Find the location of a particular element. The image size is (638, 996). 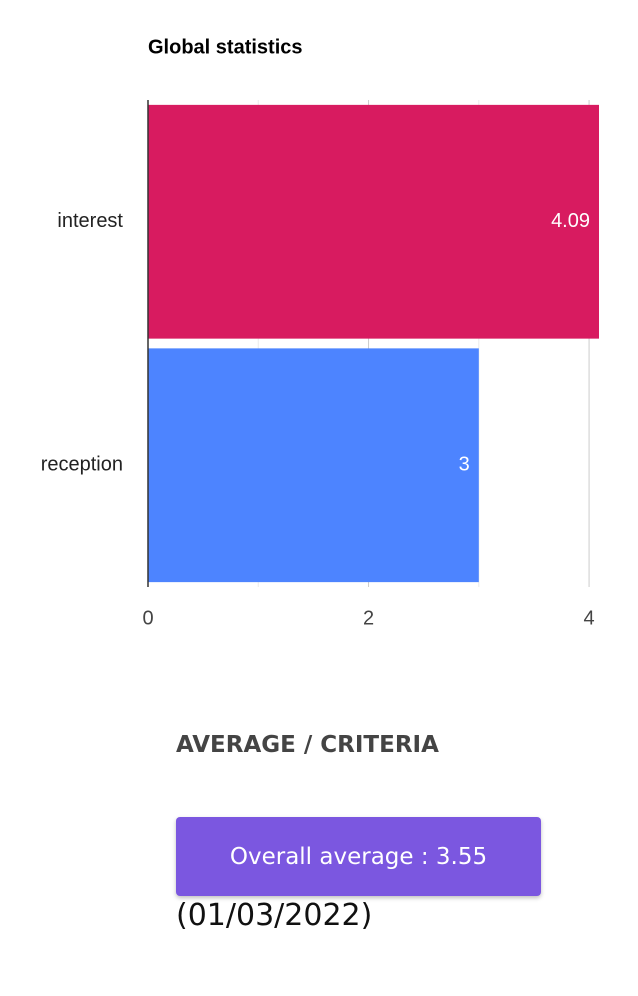

value-label: 3 is located at coordinates (464, 465).